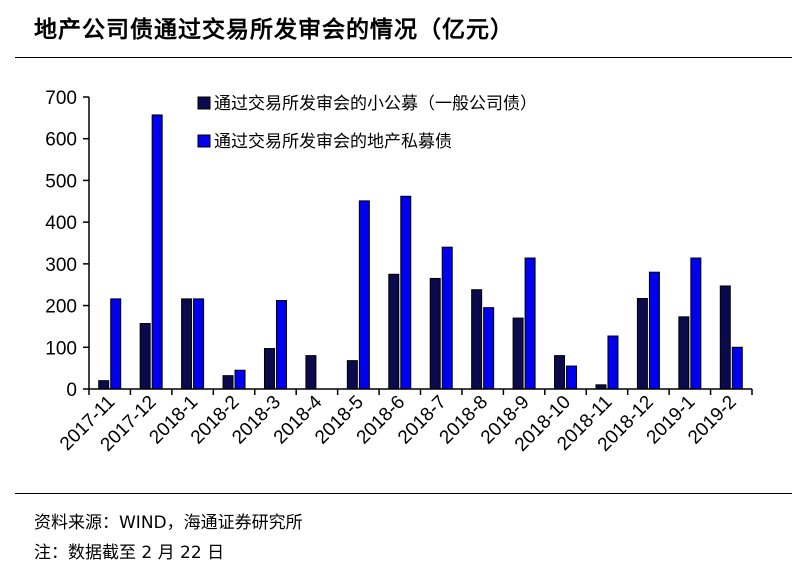  What do you see at coordinates (168, 523) in the screenshot?
I see `source-note: 资料来源：WIND，海通证券研究所` at bounding box center [168, 523].